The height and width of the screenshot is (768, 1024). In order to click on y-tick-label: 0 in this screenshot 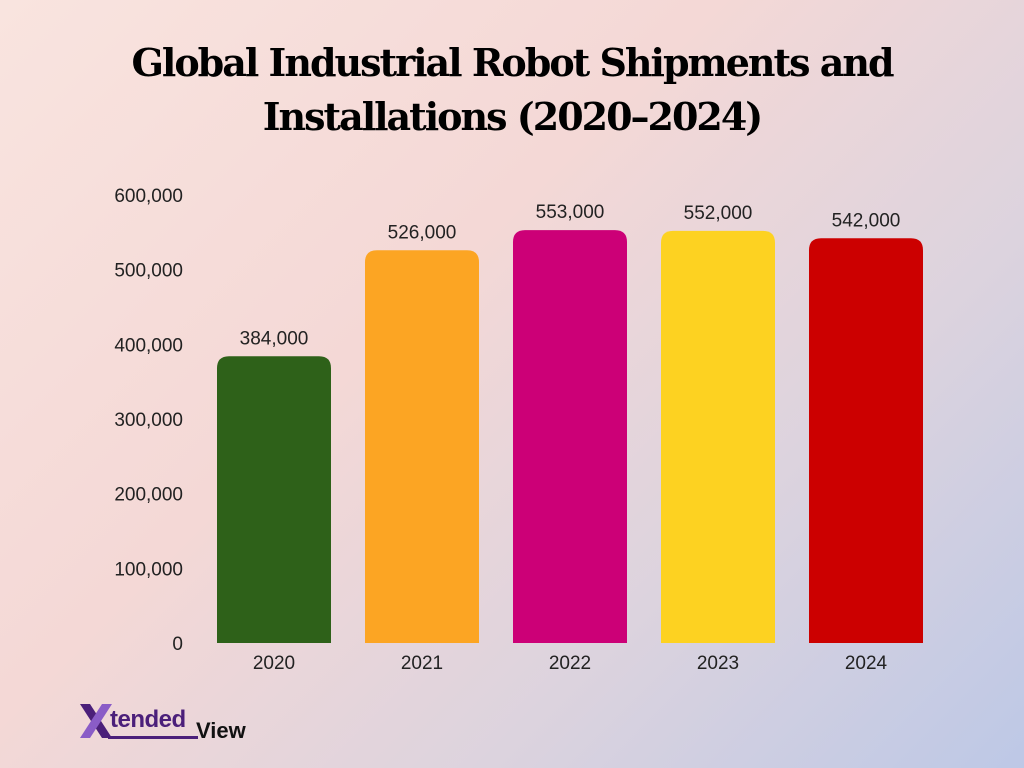, I will do `click(177, 644)`.